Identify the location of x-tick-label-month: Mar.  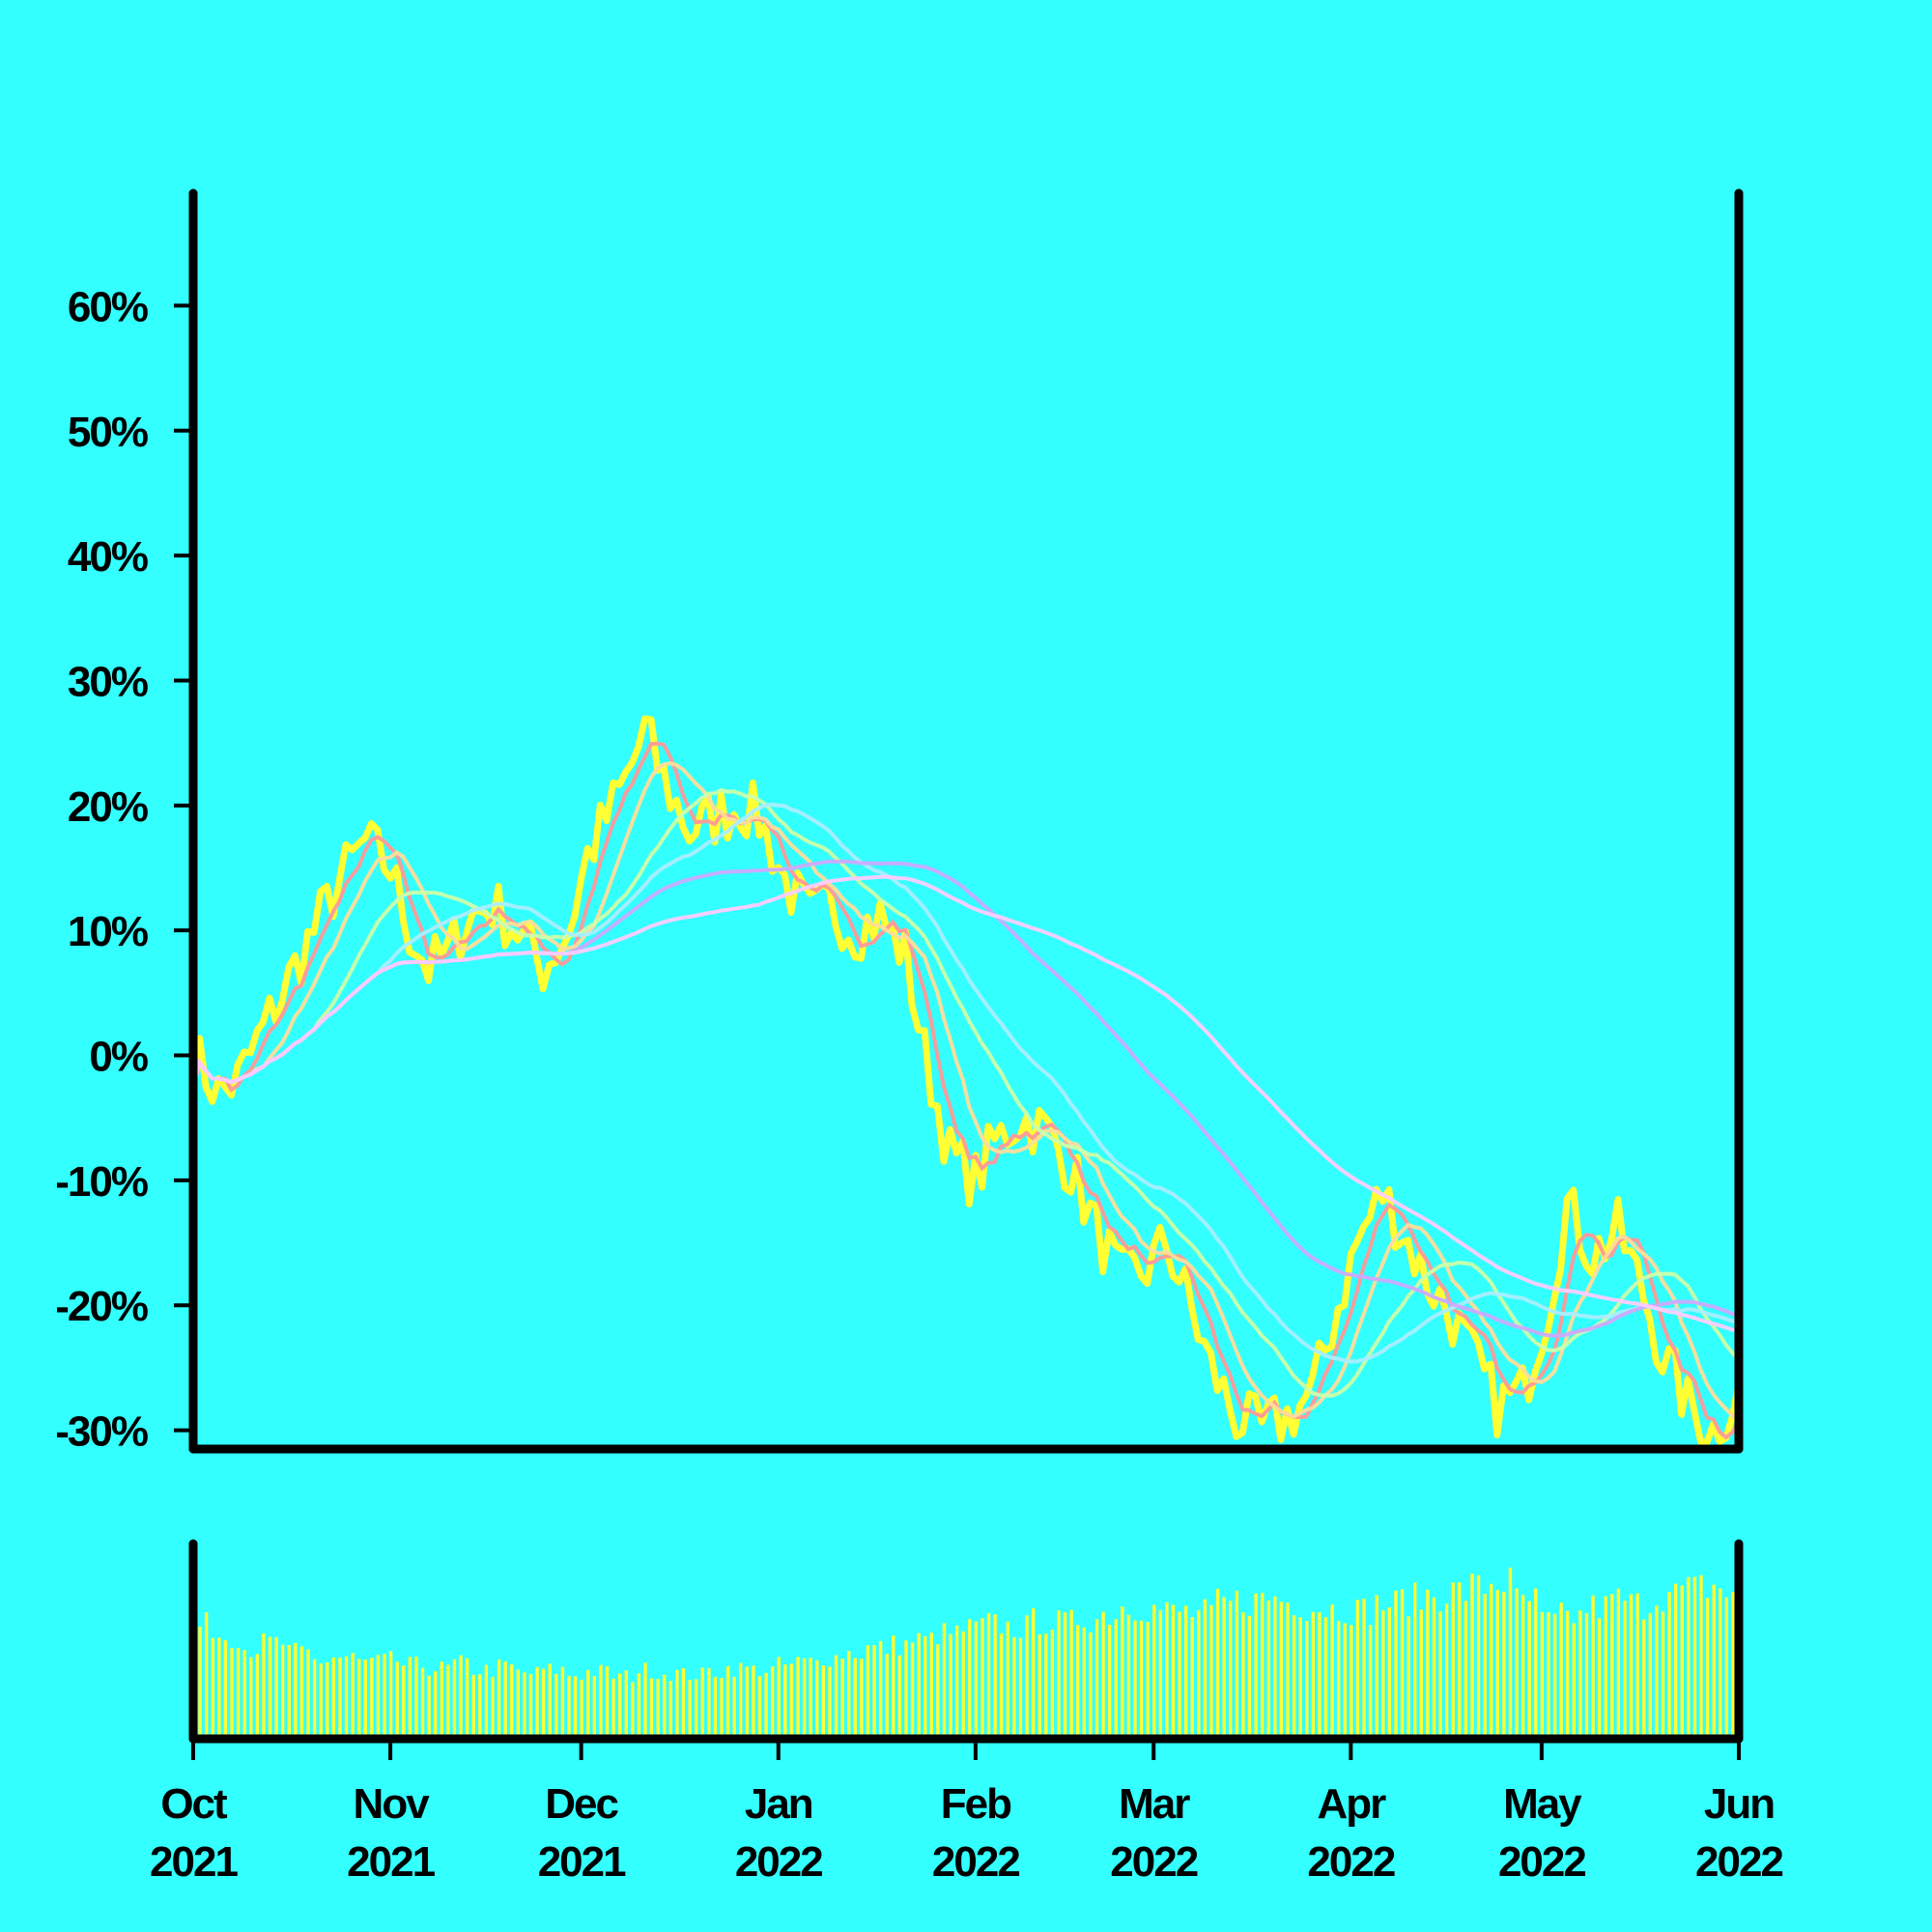
(1154, 1804).